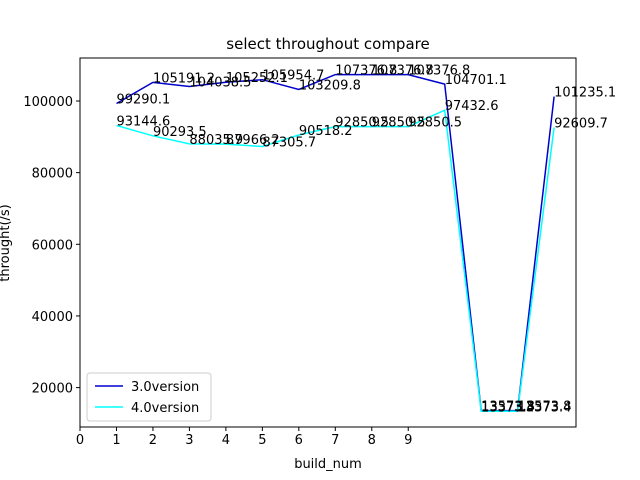 This screenshot has height=480, width=640. Describe the element at coordinates (289, 142) in the screenshot. I see `data-label: 87305.7` at that location.